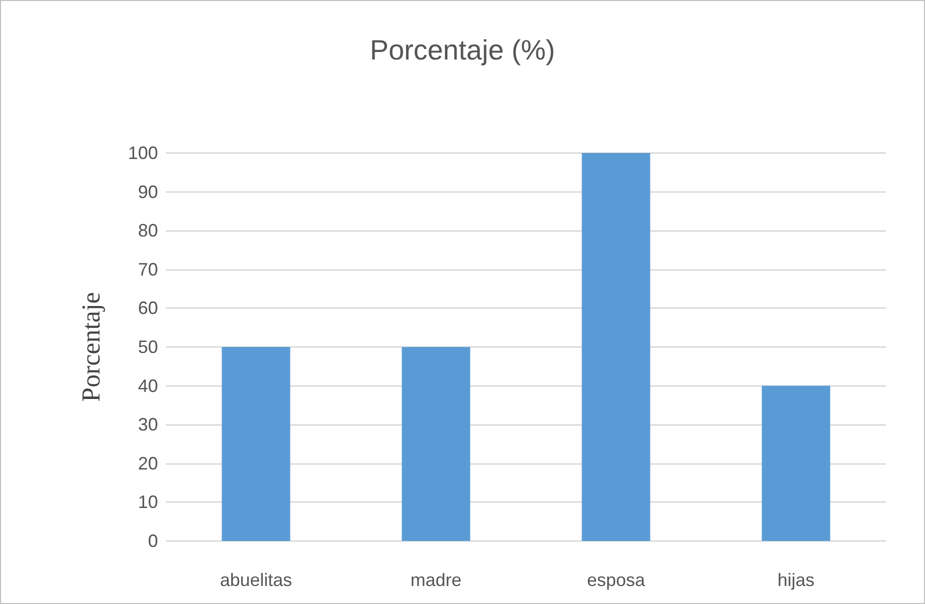 The image size is (925, 604). I want to click on y-tick-label: 50, so click(148, 347).